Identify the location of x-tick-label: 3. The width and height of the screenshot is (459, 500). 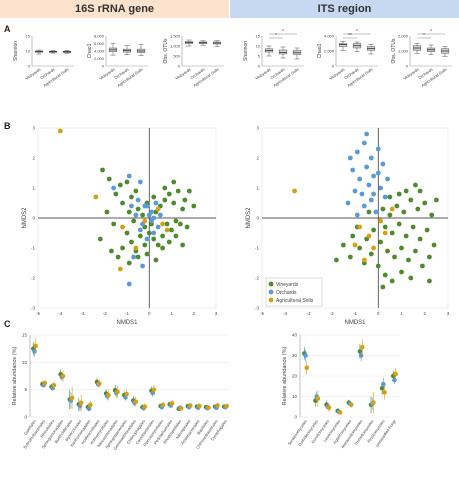
(448, 313).